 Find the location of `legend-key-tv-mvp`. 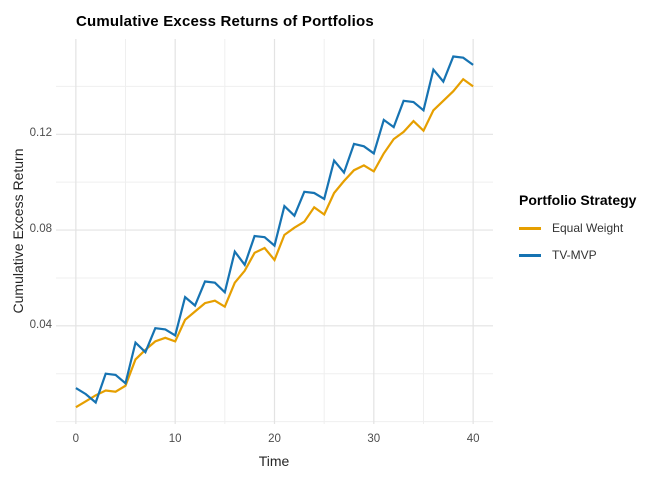

legend-key-tv-mvp is located at coordinates (530, 255).